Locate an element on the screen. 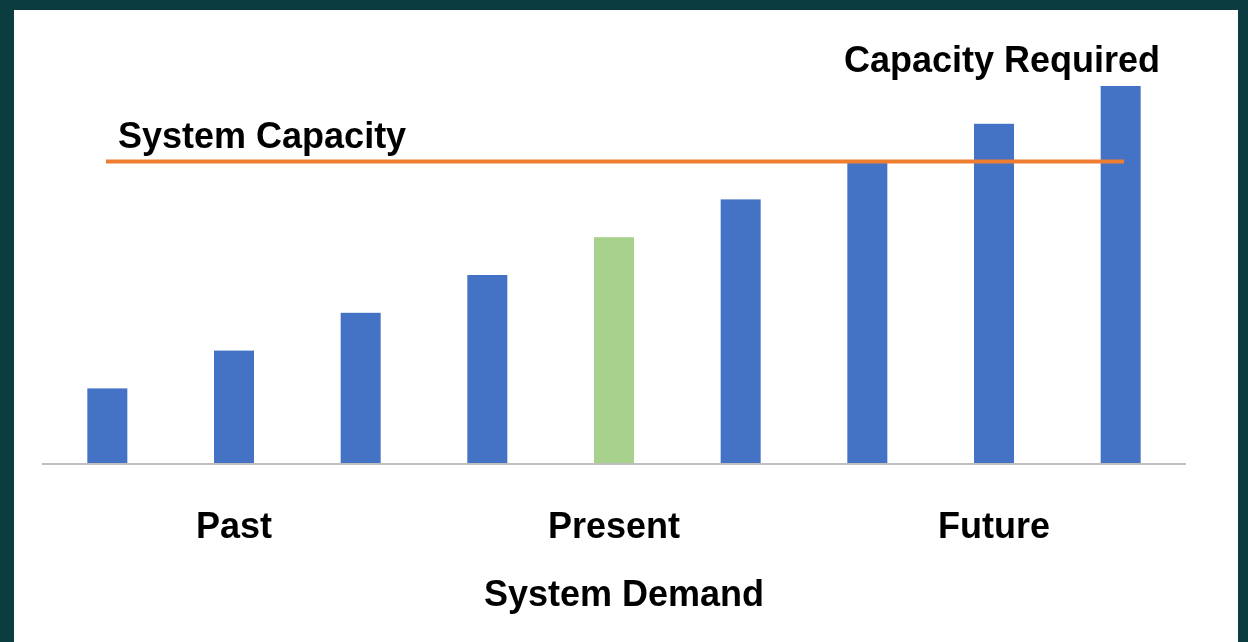 This screenshot has height=642, width=1248. ref-line-label: System Capacity is located at coordinates (262, 135).